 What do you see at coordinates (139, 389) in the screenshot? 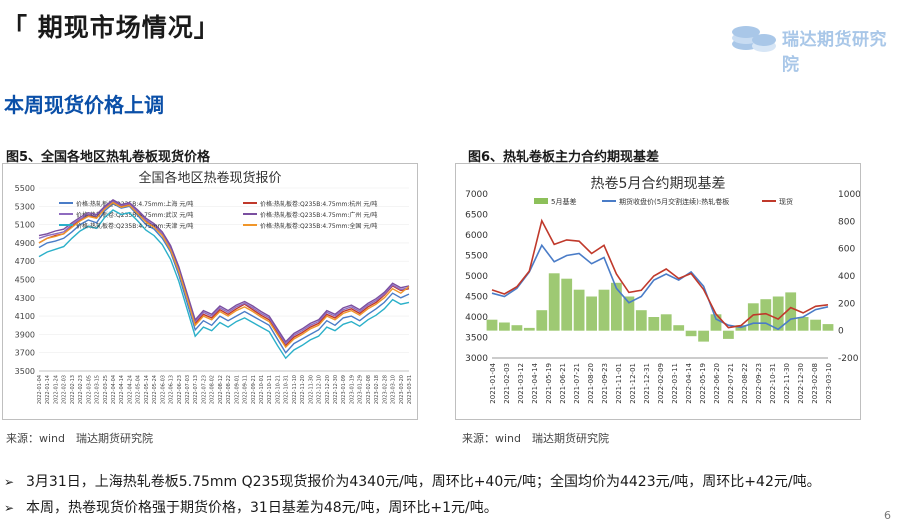
I see `x-tick-label: 2022-05-04` at bounding box center [139, 389].